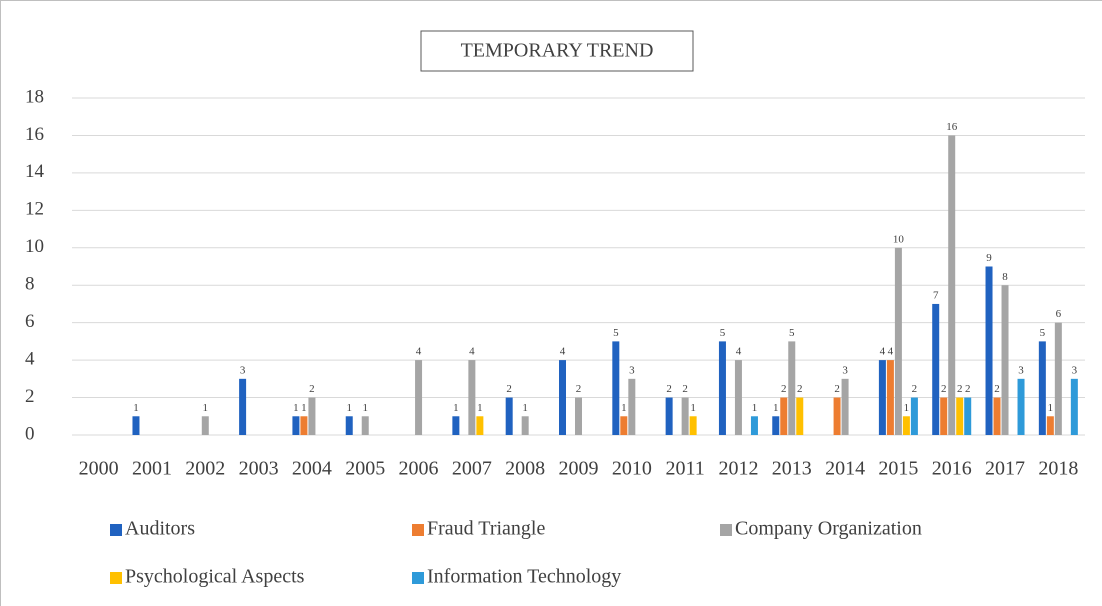 Image resolution: width=1102 pixels, height=606 pixels. What do you see at coordinates (30, 433) in the screenshot?
I see `y-tick-label: 0` at bounding box center [30, 433].